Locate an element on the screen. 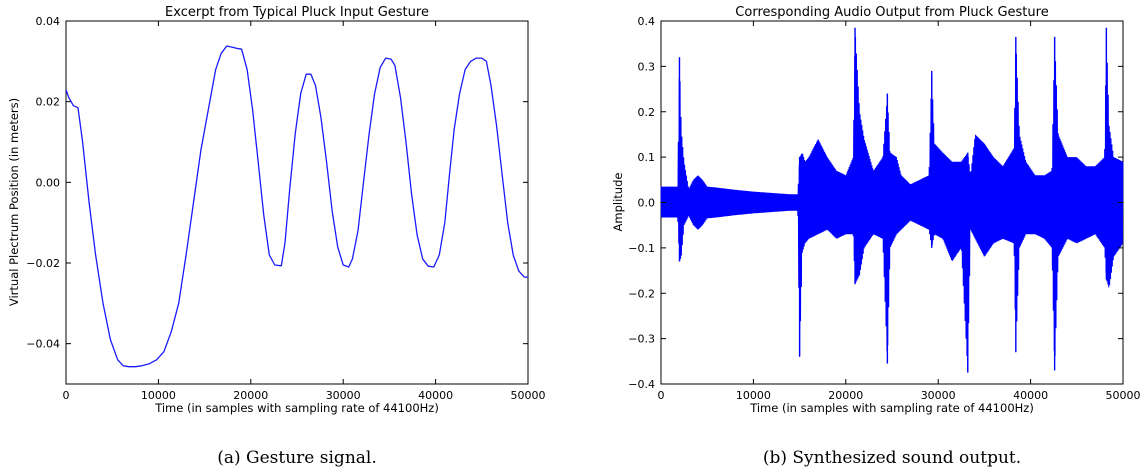  gesture-xtick-label: 30000 is located at coordinates (343, 395).